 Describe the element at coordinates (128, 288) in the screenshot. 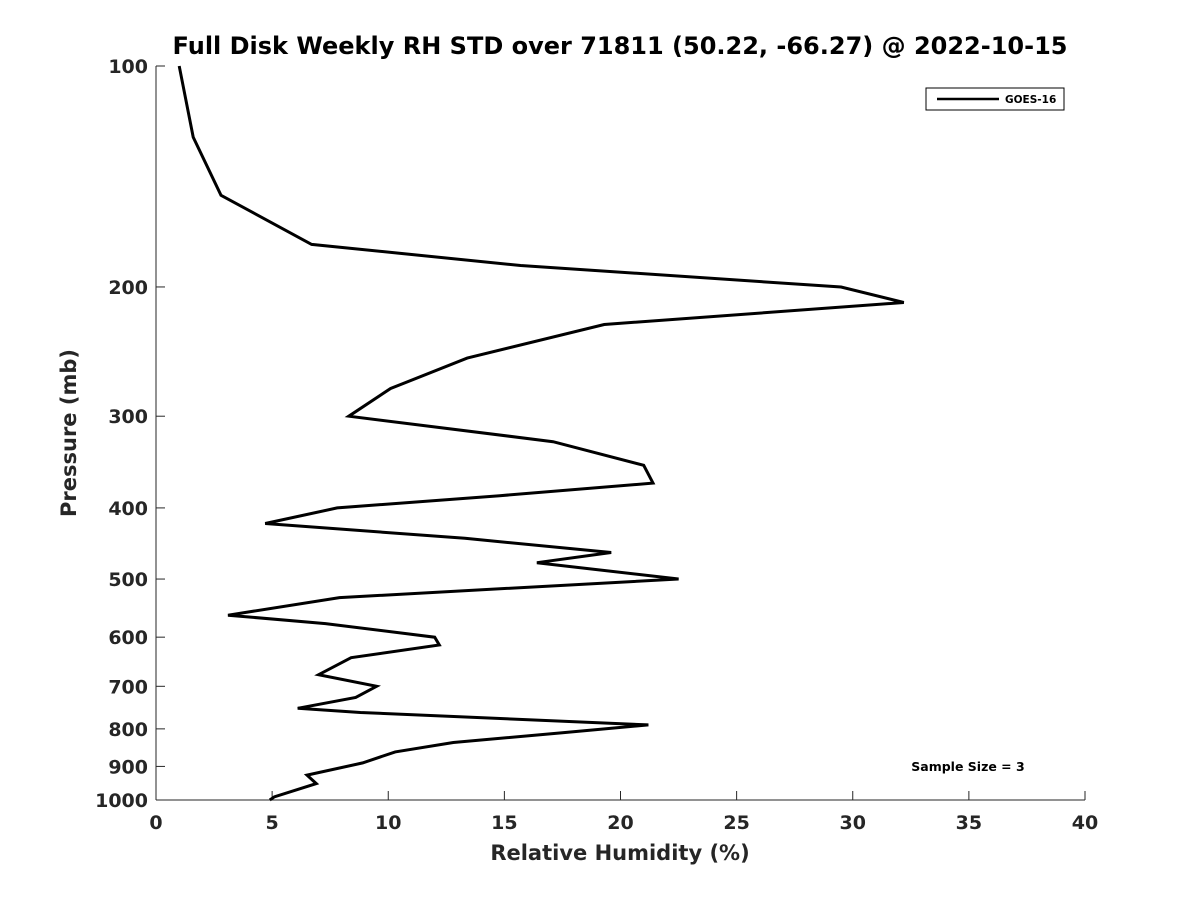

I see `y-tick-label: 200` at that location.